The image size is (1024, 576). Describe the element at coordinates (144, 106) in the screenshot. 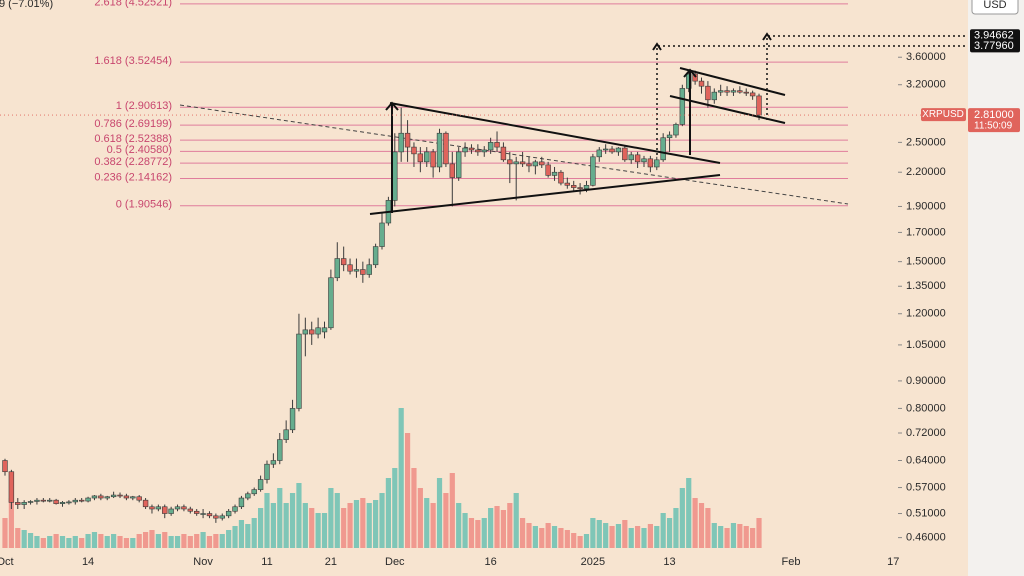

I see `fib-label: 1 (2.90613)` at that location.